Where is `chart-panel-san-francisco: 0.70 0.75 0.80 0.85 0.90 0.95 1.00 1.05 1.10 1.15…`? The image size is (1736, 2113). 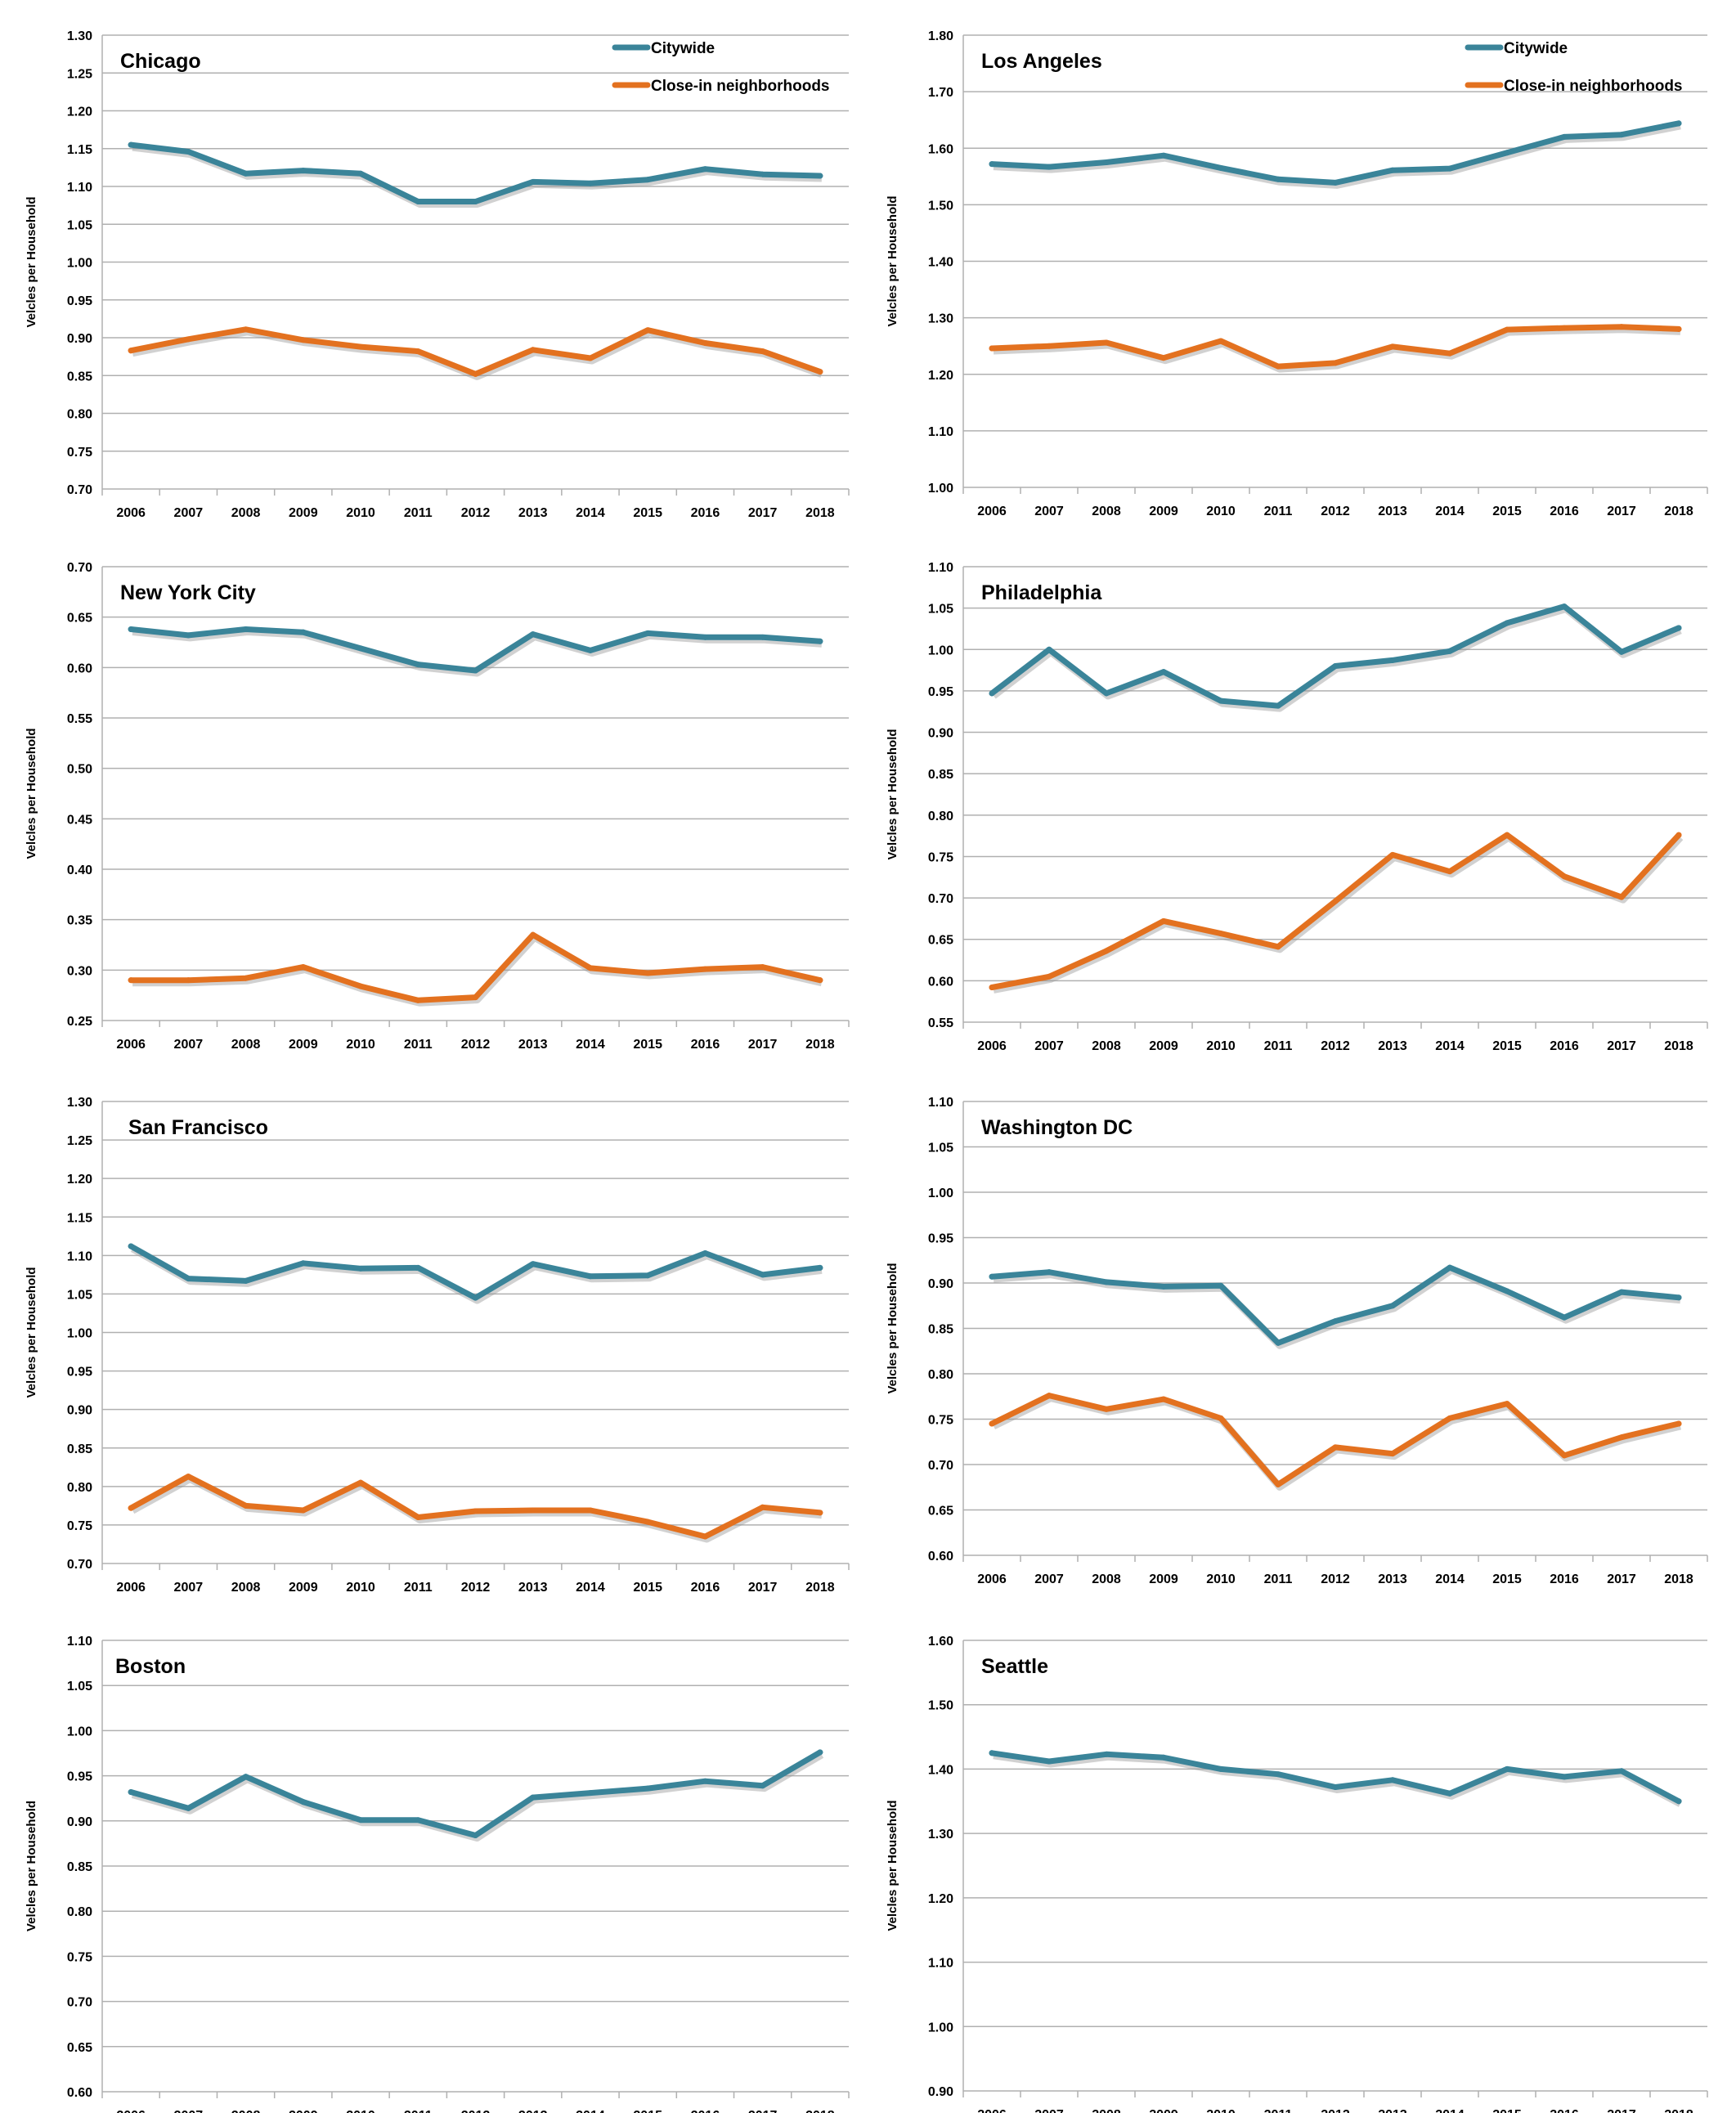
chart-panel-san-francisco: 0.70 0.75 0.80 0.85 0.90 0.95 1.00 1.05 1.10 1.15… is located at coordinates (437, 1345).